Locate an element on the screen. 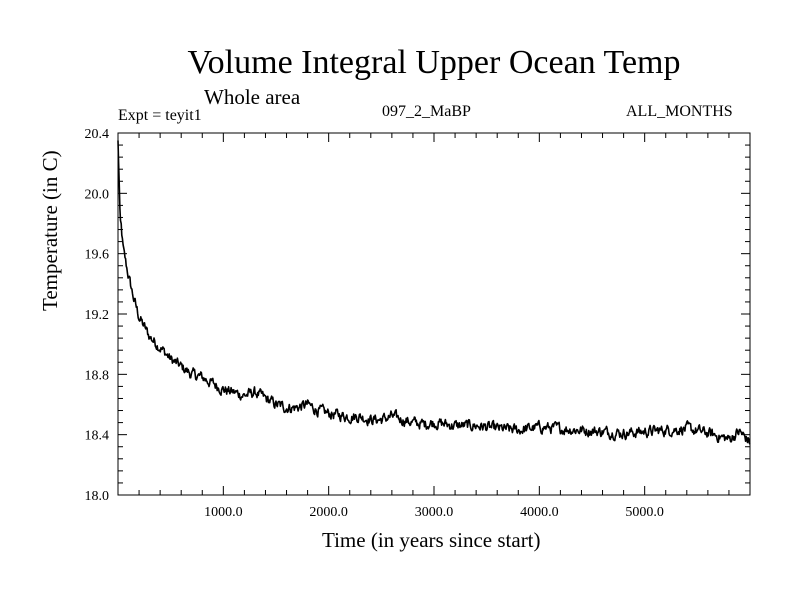  y-tick-label: 19.2 is located at coordinates (97, 315).